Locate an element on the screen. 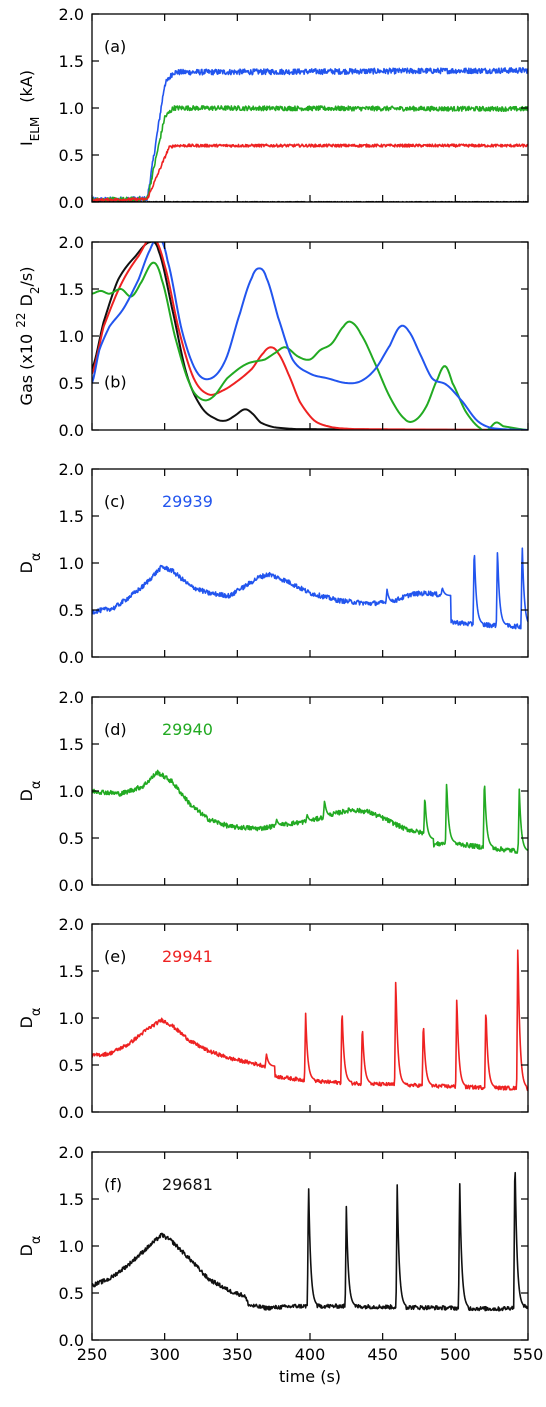  panel-b: 0.0 0.5 1.0 1.5 2.0 (b) Gas (x1022D2/s) is located at coordinates (271, 336).